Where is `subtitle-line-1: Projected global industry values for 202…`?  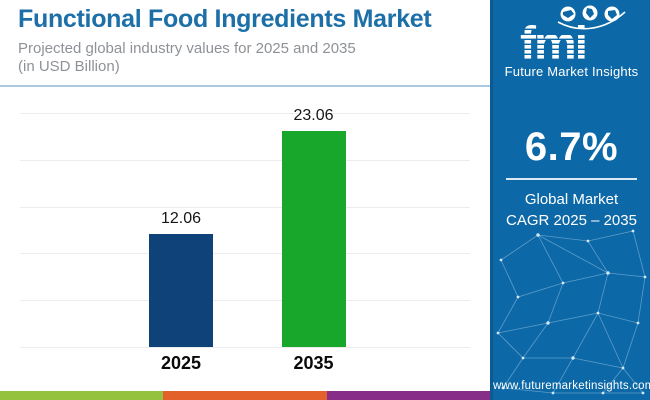 subtitle-line-1: Projected global industry values for 202… is located at coordinates (187, 48).